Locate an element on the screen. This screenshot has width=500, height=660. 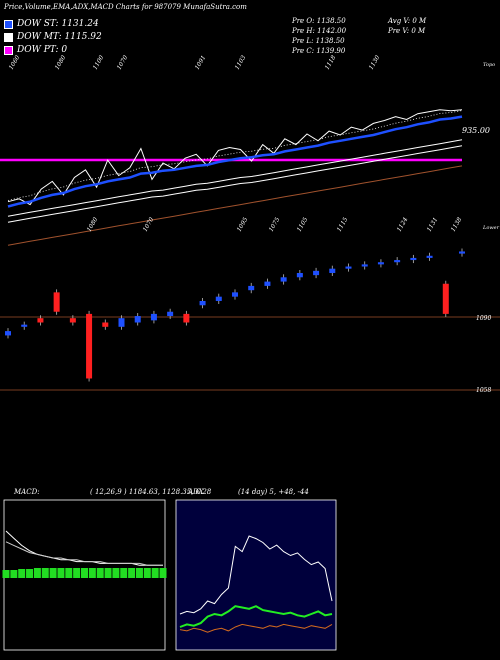
series-ema_long is located at coordinates (235, 205).